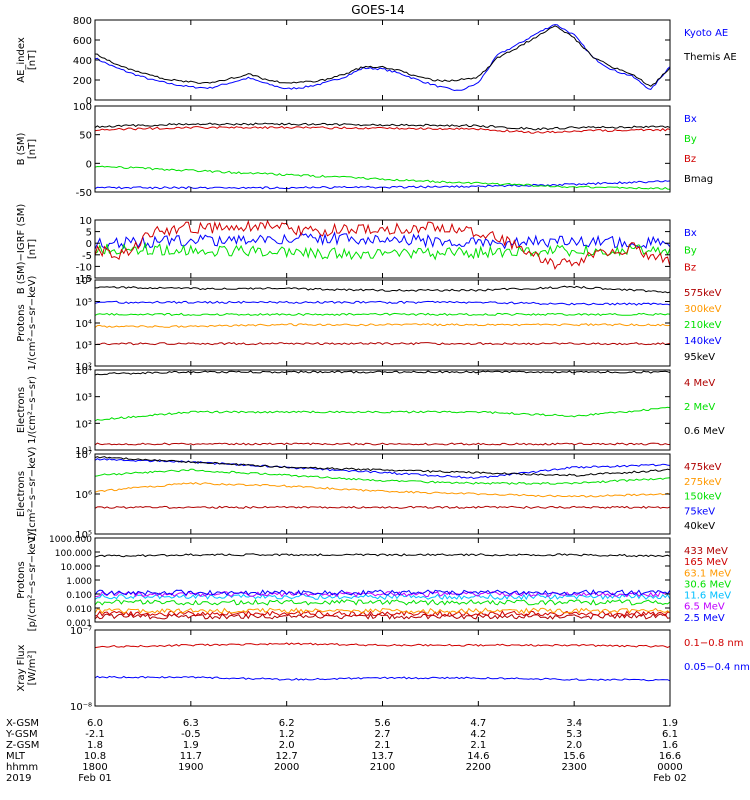 Image resolution: width=750 pixels, height=800 pixels. Describe the element at coordinates (670, 745) in the screenshot. I see `x-axis-row-value: 1.6` at that location.